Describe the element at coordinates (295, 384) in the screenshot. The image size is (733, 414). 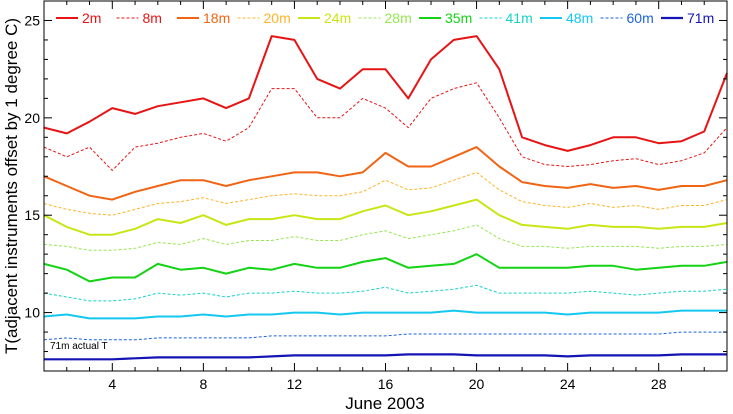
I see `x-tick-label: 12` at that location.